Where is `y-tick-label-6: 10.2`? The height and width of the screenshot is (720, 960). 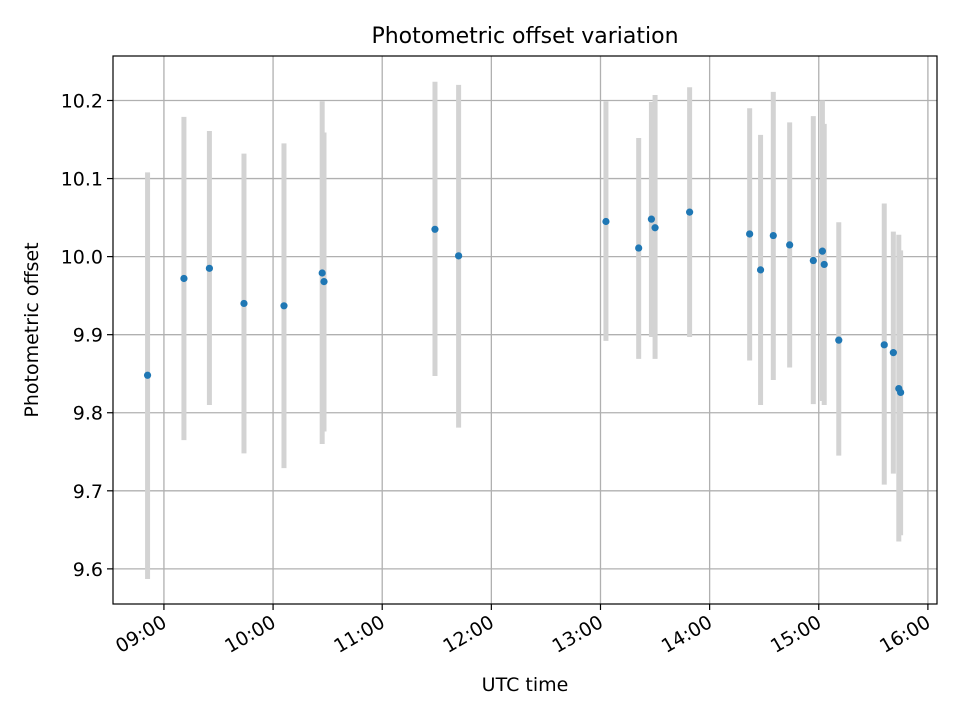
y-tick-label-6: 10.2 is located at coordinates (82, 101).